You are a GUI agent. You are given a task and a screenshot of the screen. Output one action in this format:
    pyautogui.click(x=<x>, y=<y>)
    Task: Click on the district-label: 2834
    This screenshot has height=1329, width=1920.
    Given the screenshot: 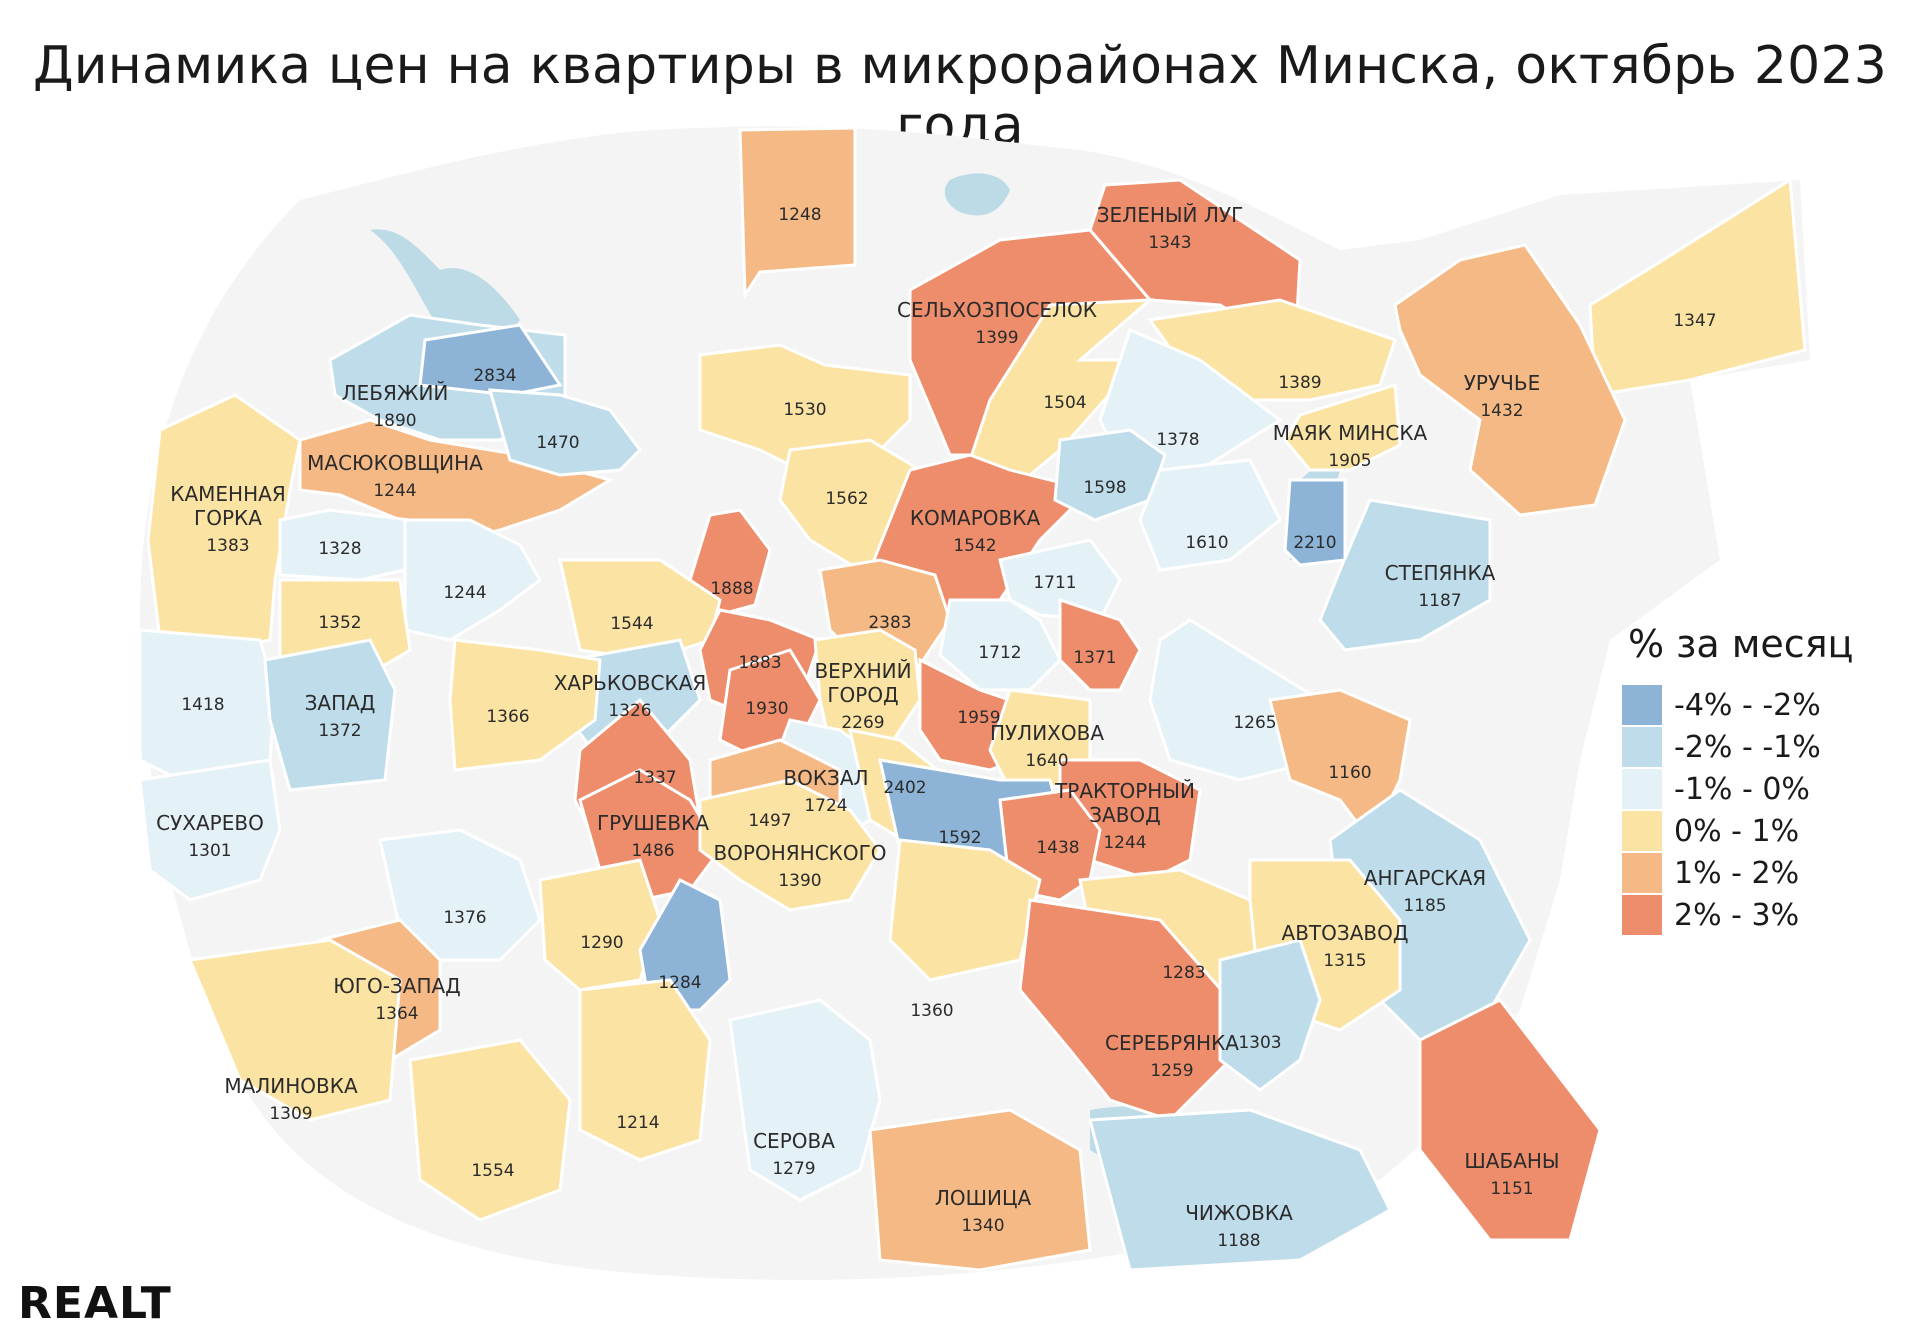 What is the action you would take?
    pyautogui.click(x=494, y=376)
    